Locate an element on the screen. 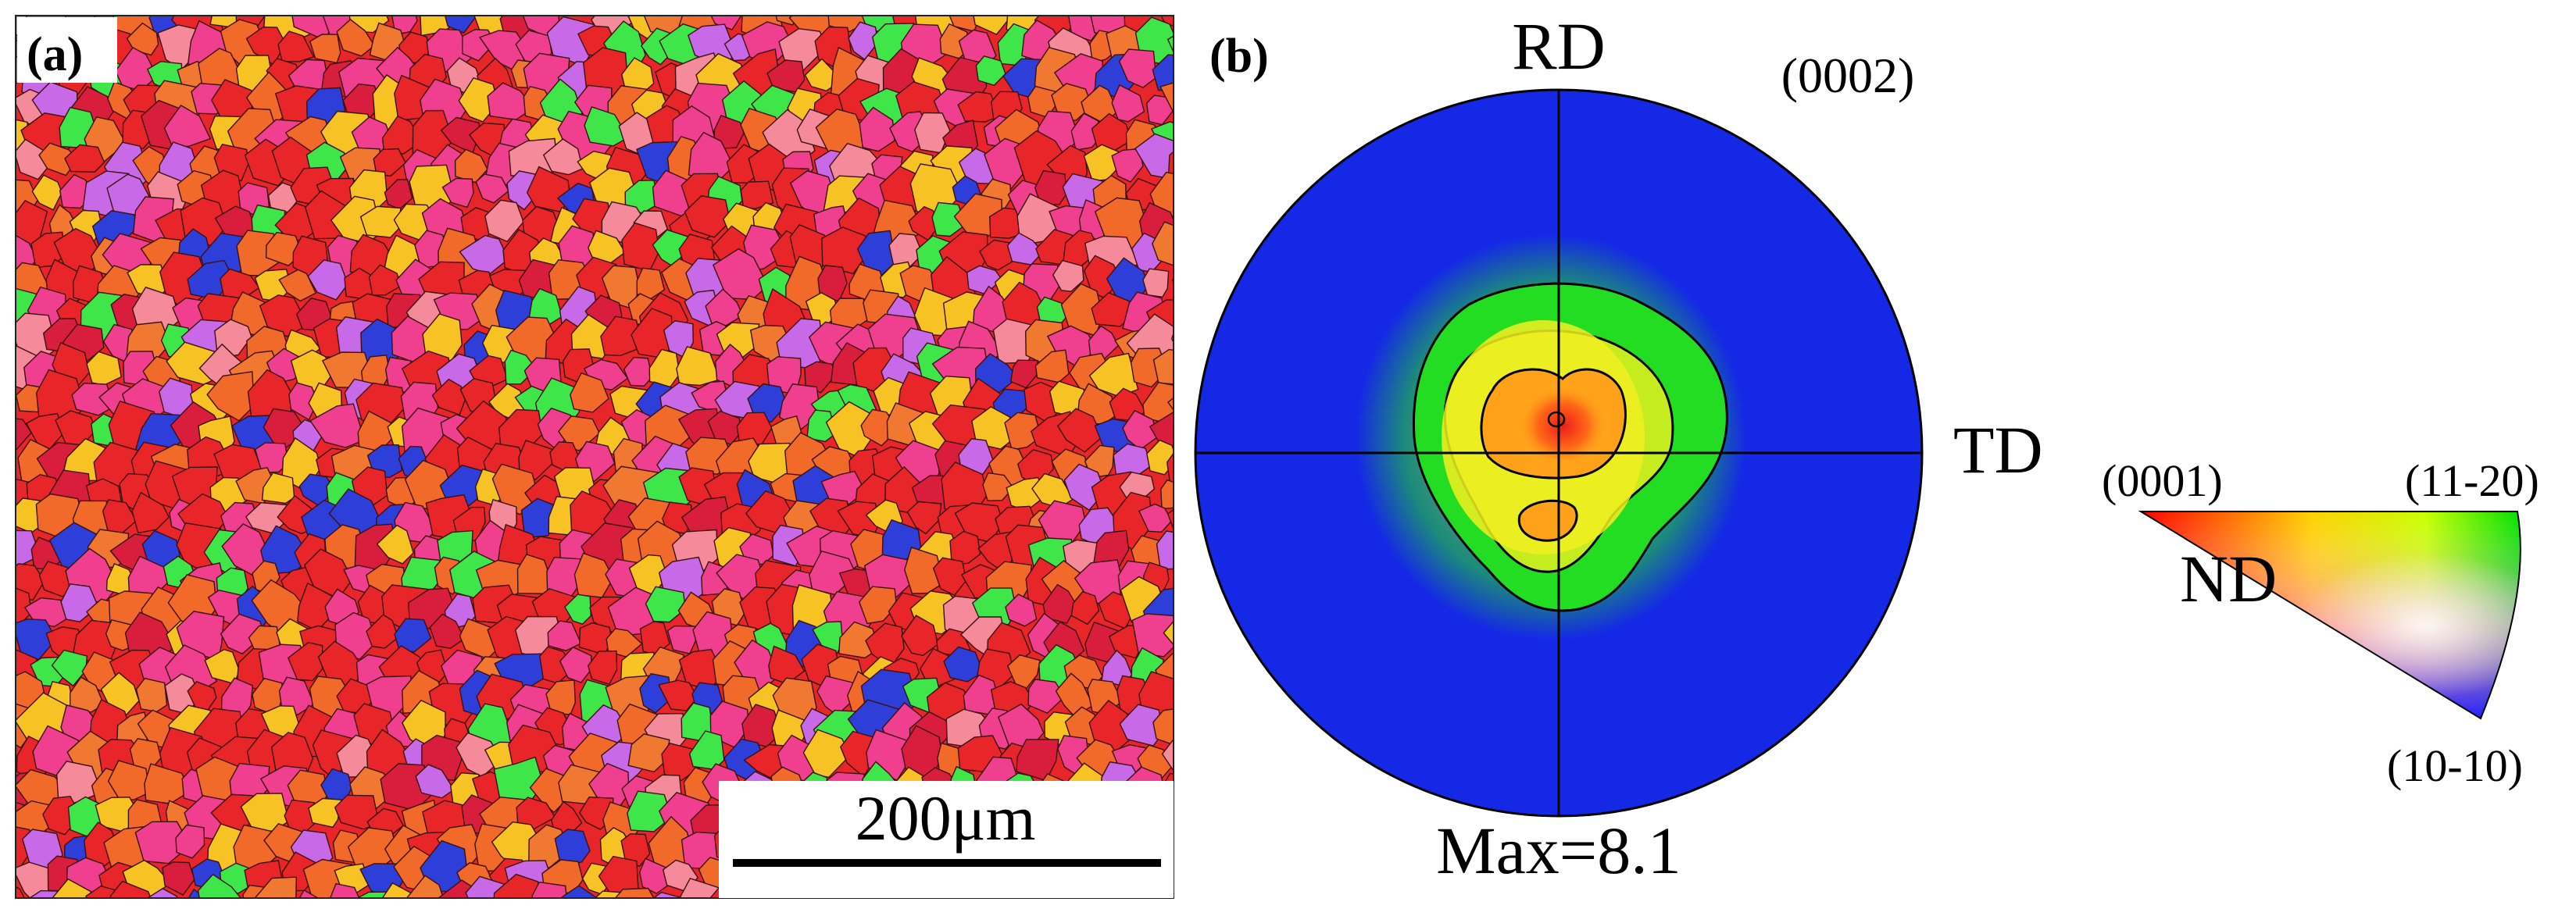 The height and width of the screenshot is (909, 2576). ipf-key-outline is located at coordinates (2330, 615).